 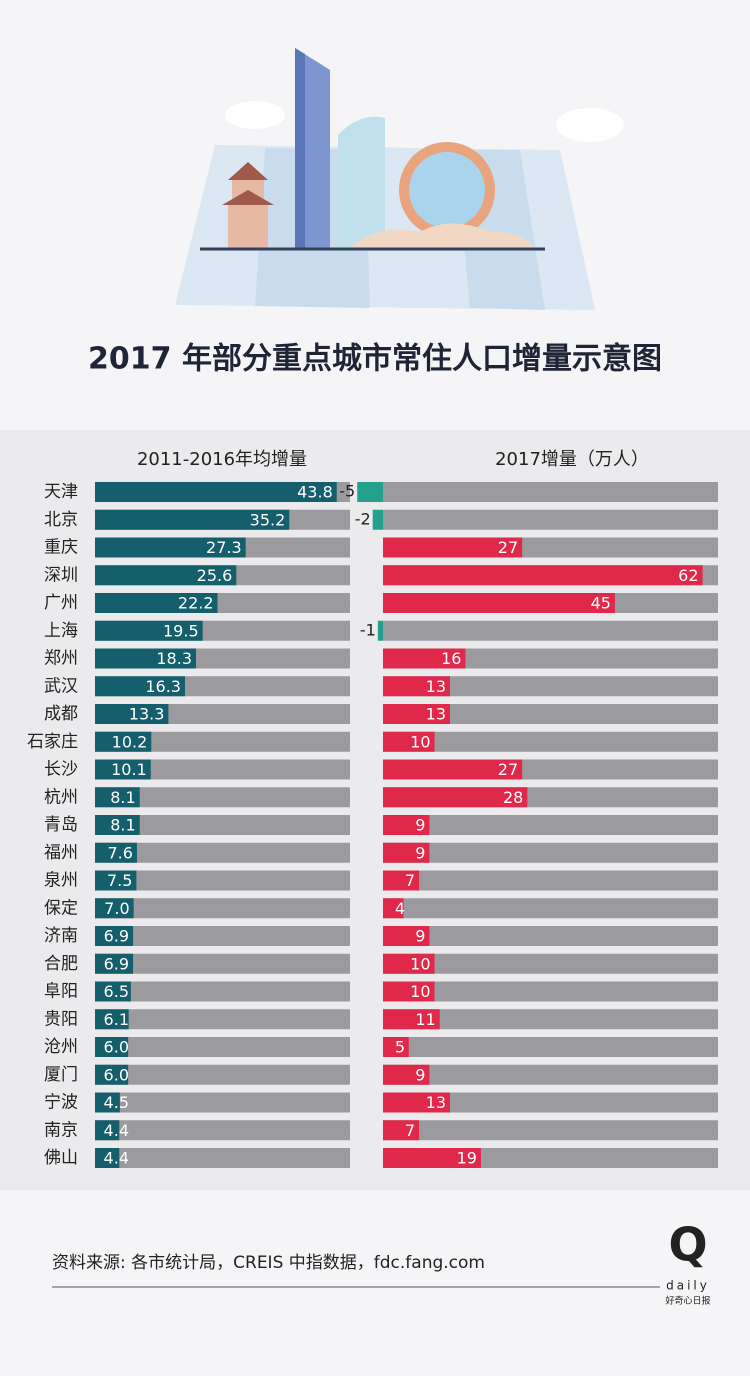 I want to click on category-label: 深圳, so click(x=61, y=575).